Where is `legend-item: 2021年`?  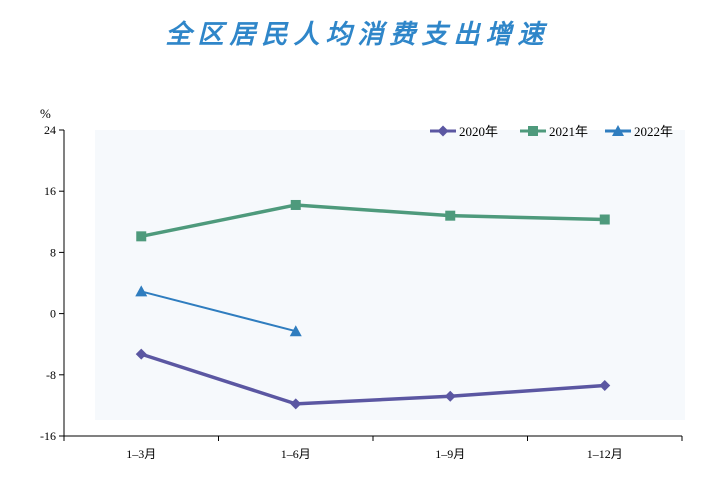 legend-item: 2021年 is located at coordinates (554, 131).